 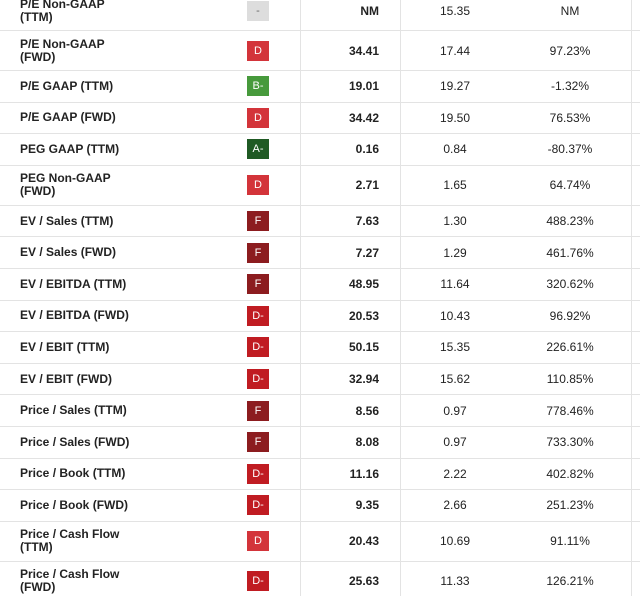 I want to click on grade-badge: B-, so click(x=258, y=86).